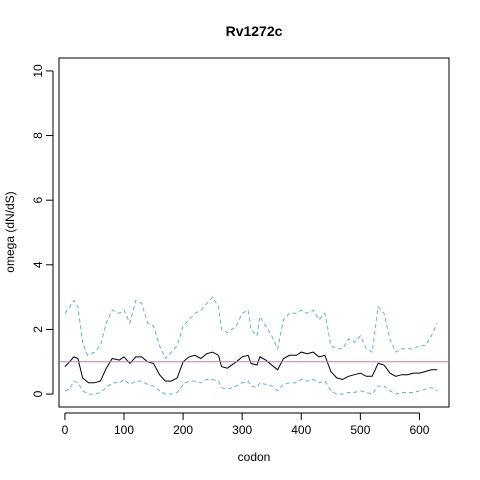 Image resolution: width=480 pixels, height=480 pixels. What do you see at coordinates (10, 231) in the screenshot?
I see `y-axis-label: omega (dN/dS)` at bounding box center [10, 231].